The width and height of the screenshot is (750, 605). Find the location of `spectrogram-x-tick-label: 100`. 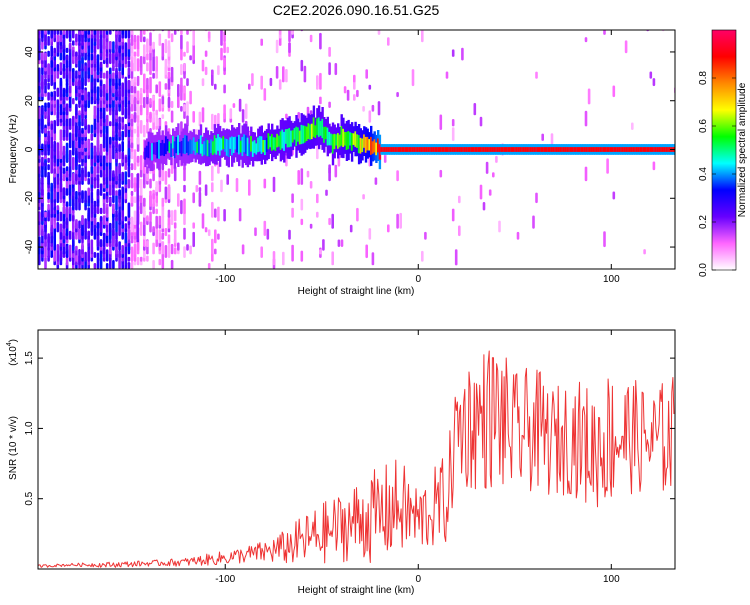

spectrogram-x-tick-label: 100 is located at coordinates (611, 279).